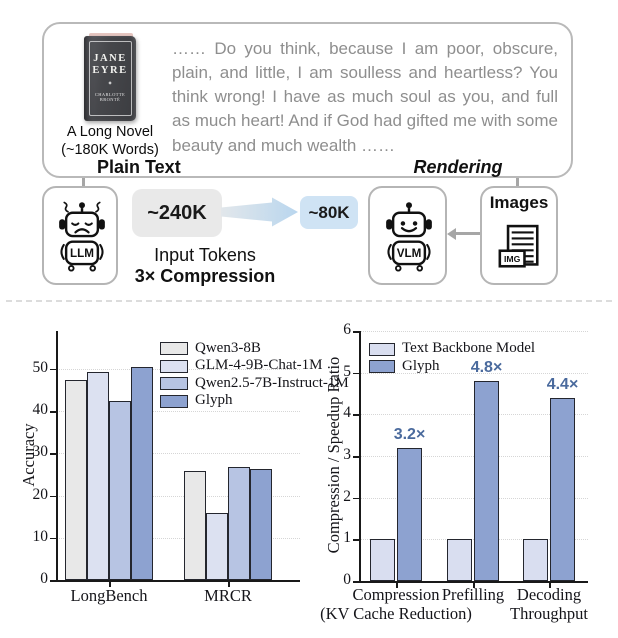 The image size is (618, 638). Describe the element at coordinates (40, 494) in the screenshot. I see `y-tick-label: 20` at that location.